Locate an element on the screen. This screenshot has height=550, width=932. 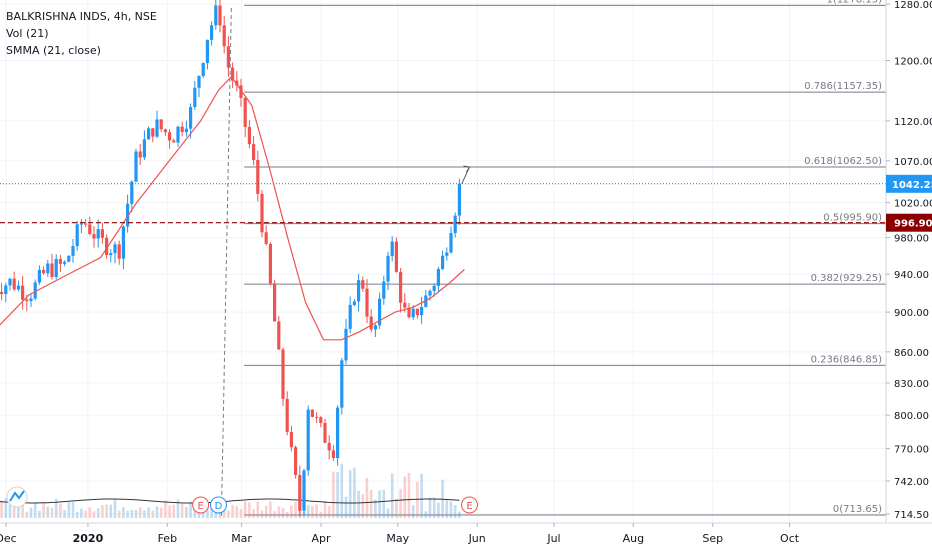
time-tick-label: Jul is located at coordinates (553, 538).